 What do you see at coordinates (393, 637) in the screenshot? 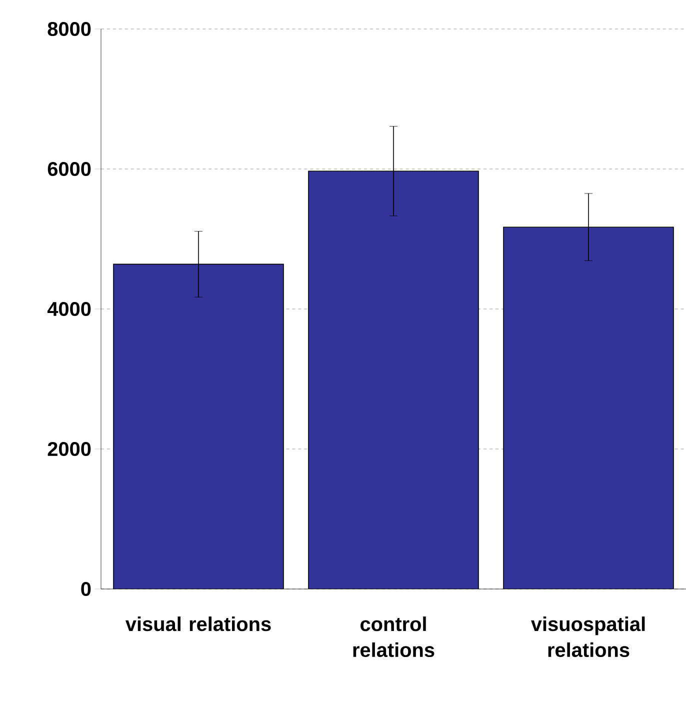
I see `x-tick-label: control relations` at bounding box center [393, 637].